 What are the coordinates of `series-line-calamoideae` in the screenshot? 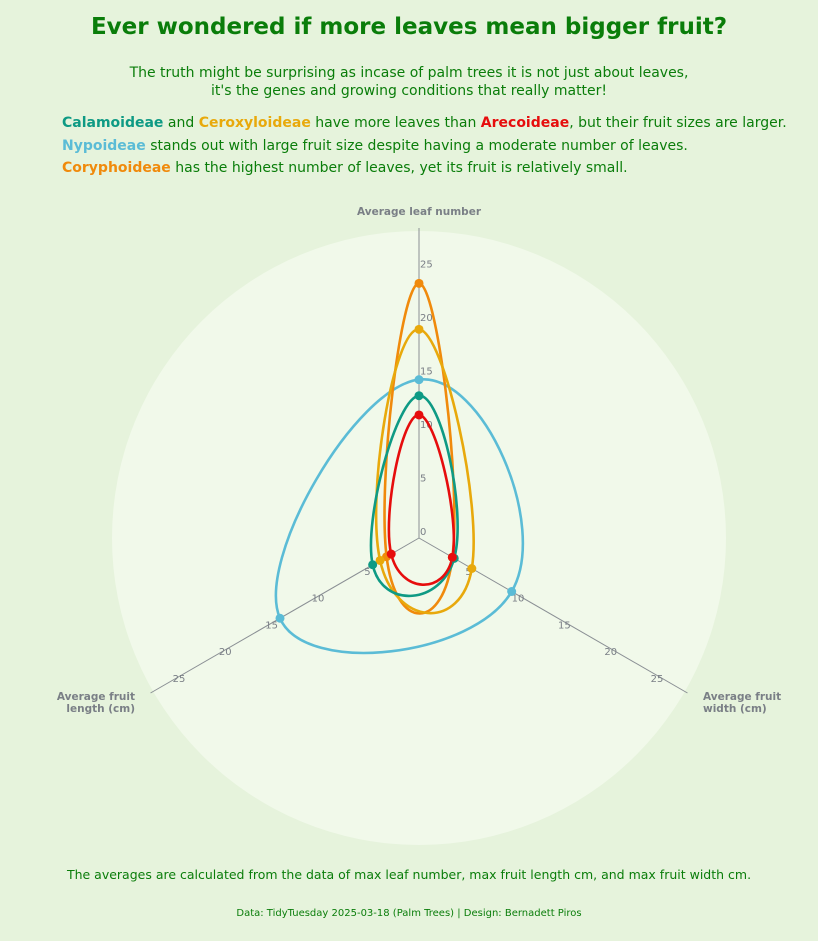 It's located at (414, 496).